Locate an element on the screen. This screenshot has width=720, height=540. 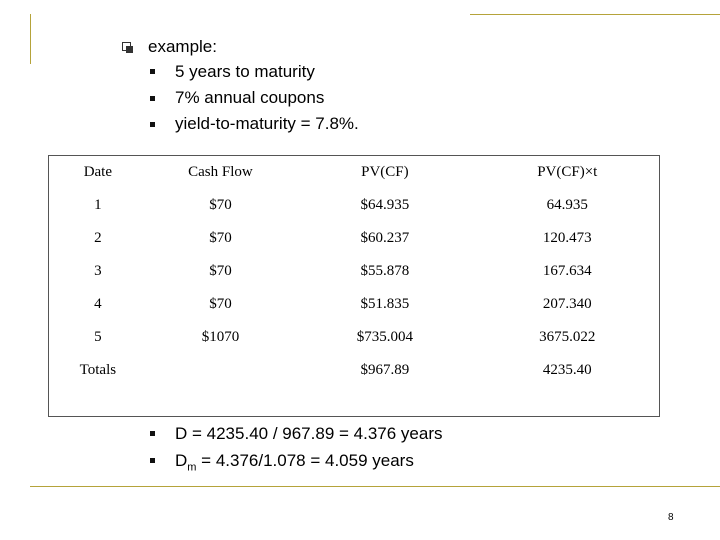
table-row: 2 $70 $60.237 120.473 is located at coordinates (354, 238).